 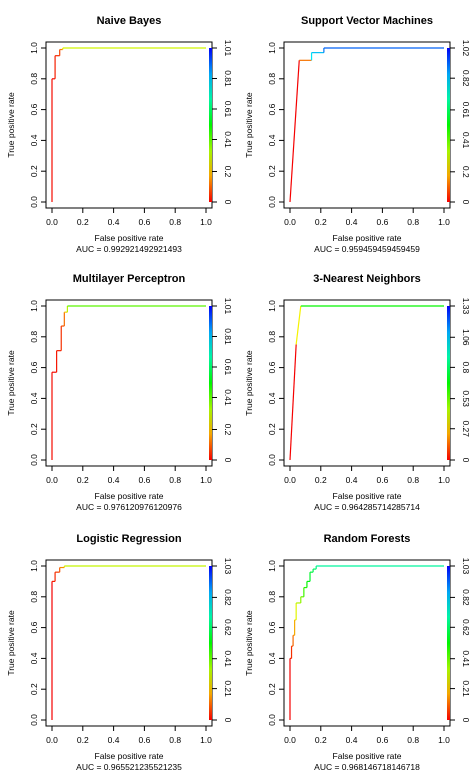 What do you see at coordinates (367, 767) in the screenshot?
I see `auc-label: AUC = 0.968146718146718` at bounding box center [367, 767].